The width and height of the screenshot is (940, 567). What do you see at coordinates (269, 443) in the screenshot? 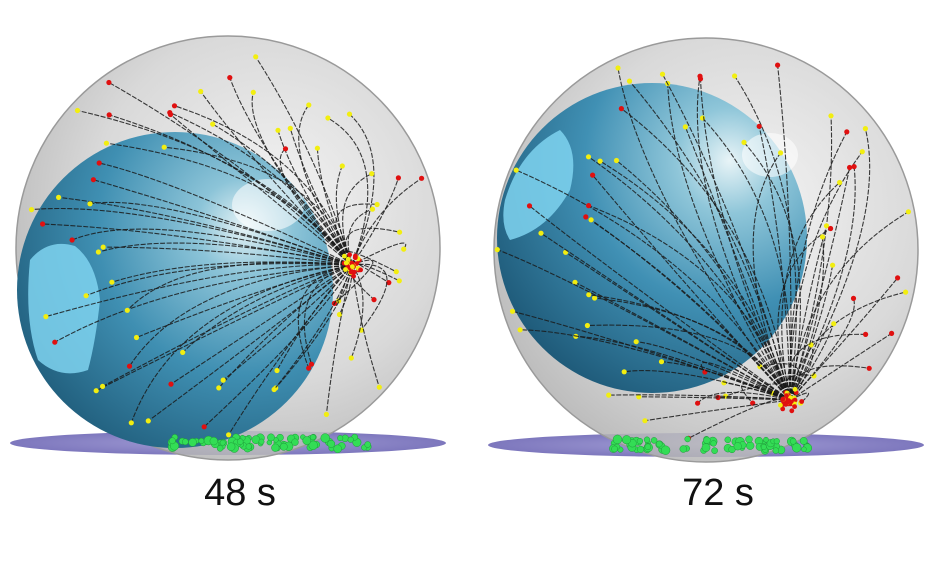
I see `deposited-particles` at bounding box center [269, 443].